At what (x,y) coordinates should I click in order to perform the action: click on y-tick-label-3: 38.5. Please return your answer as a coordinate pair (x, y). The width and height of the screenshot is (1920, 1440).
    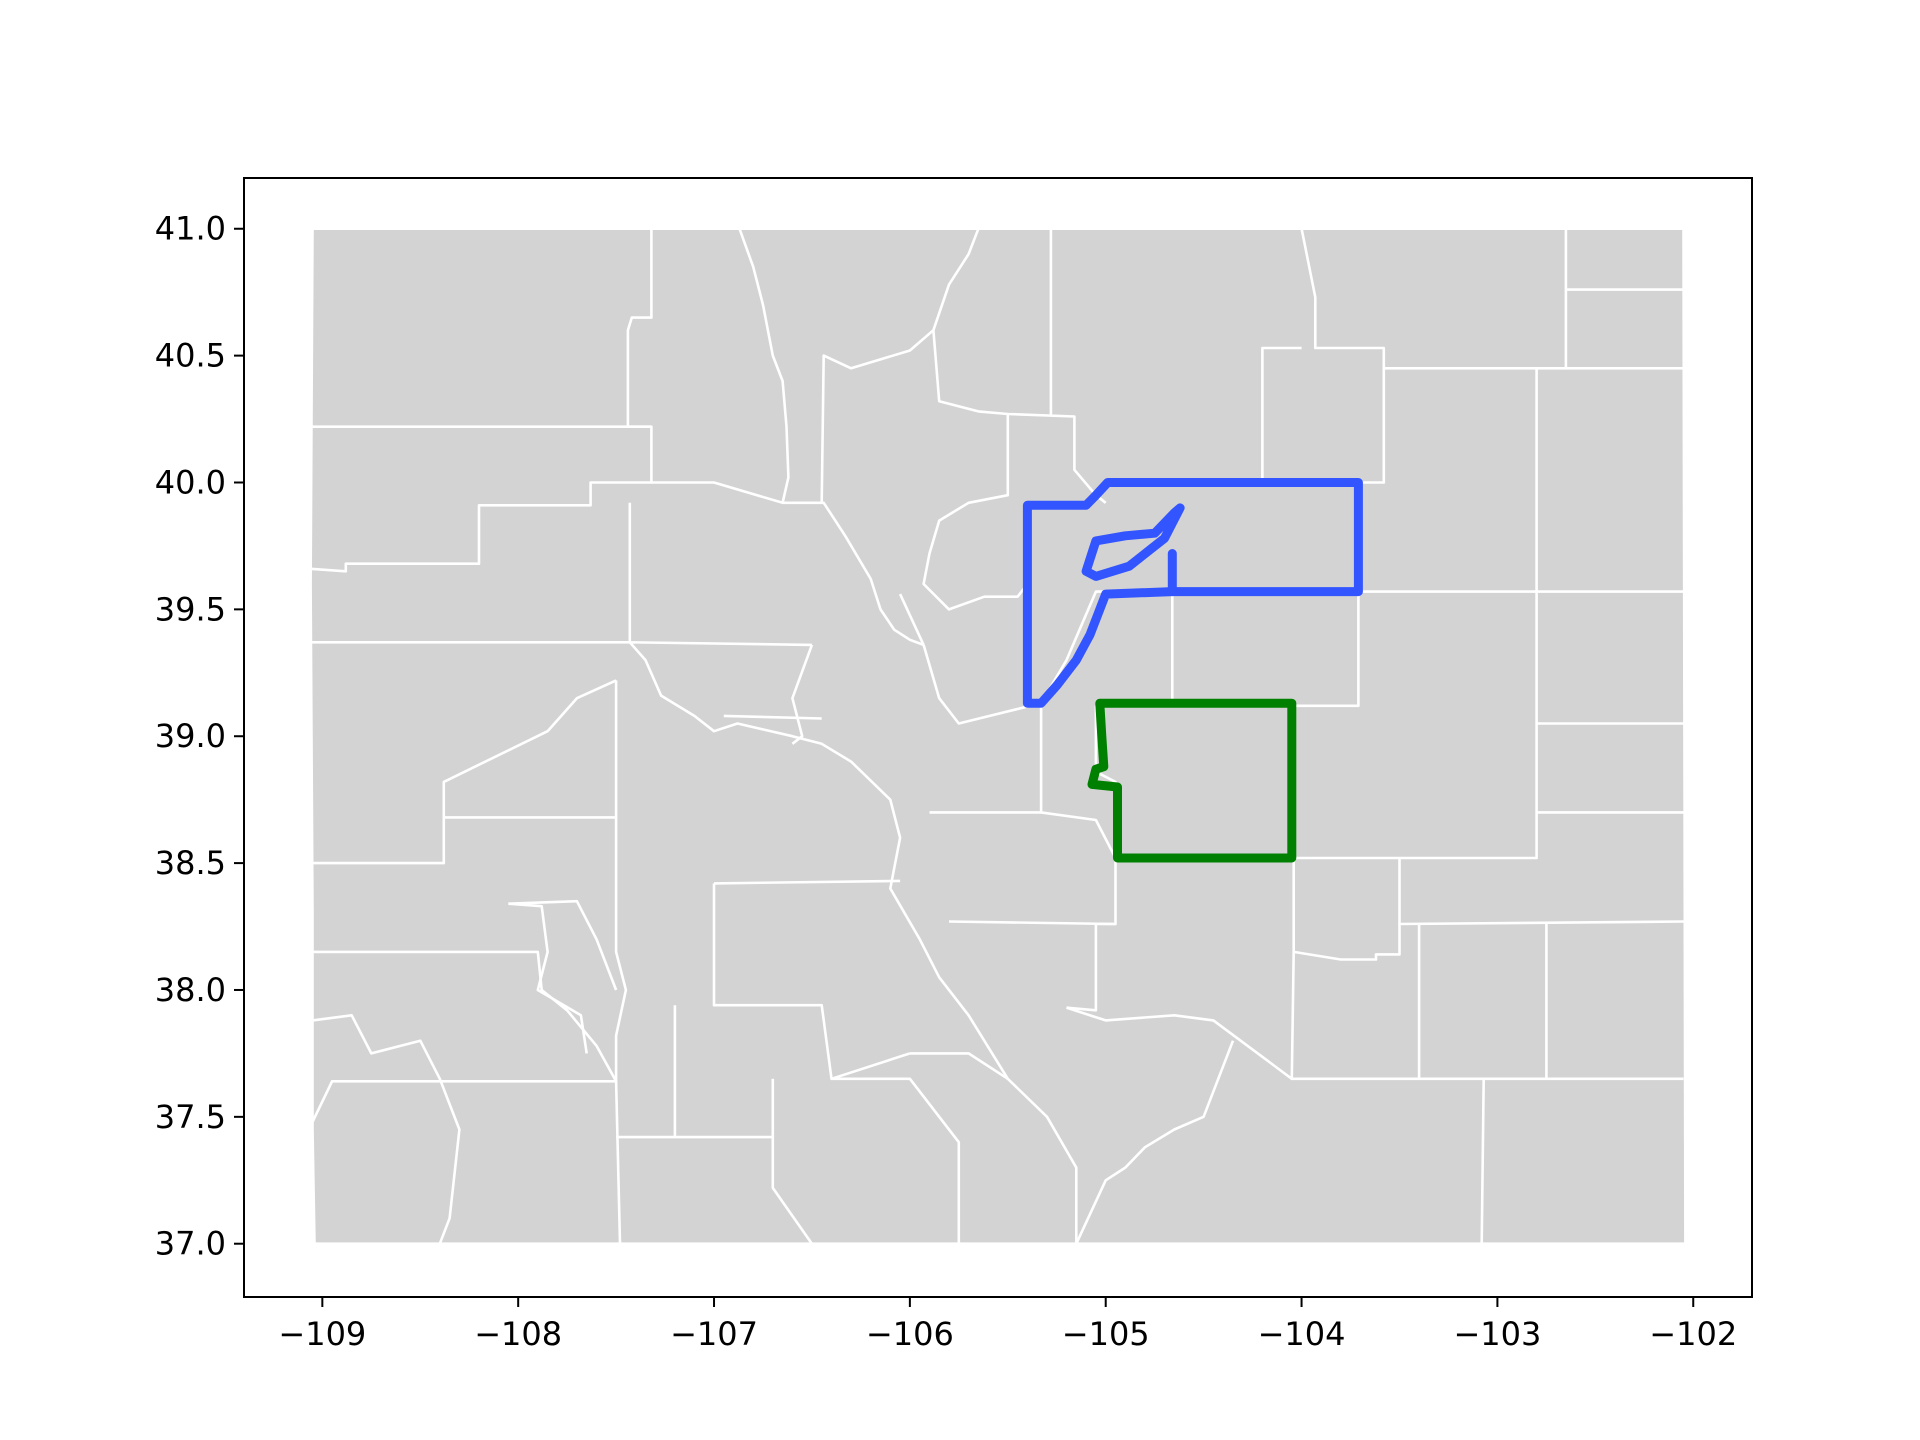
    Looking at the image, I should click on (190, 863).